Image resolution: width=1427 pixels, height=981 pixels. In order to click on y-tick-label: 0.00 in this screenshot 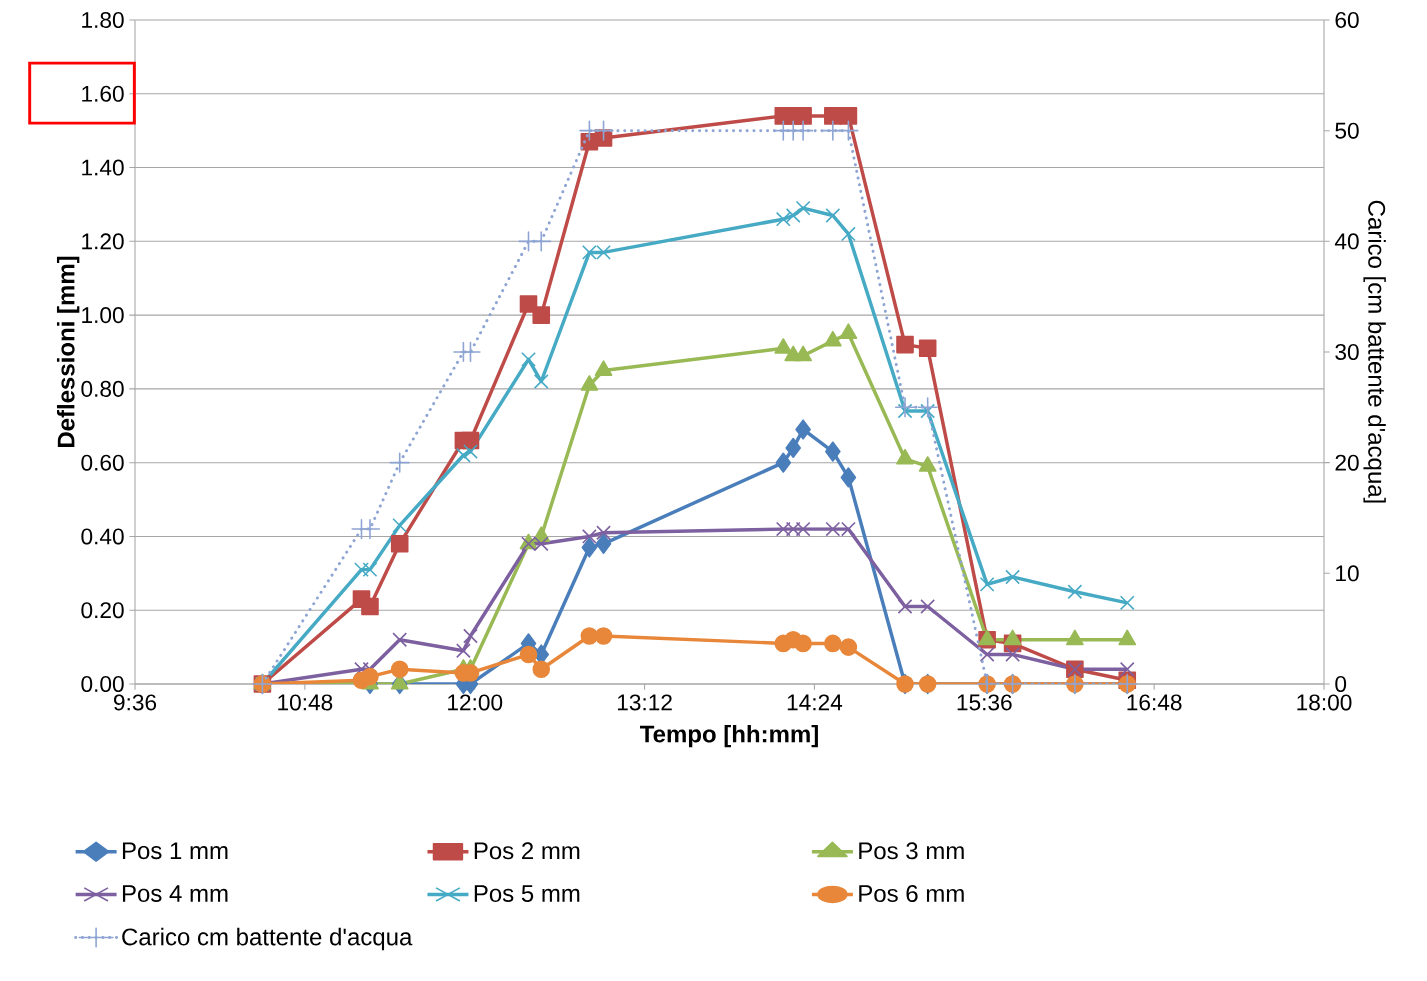, I will do `click(102, 684)`.